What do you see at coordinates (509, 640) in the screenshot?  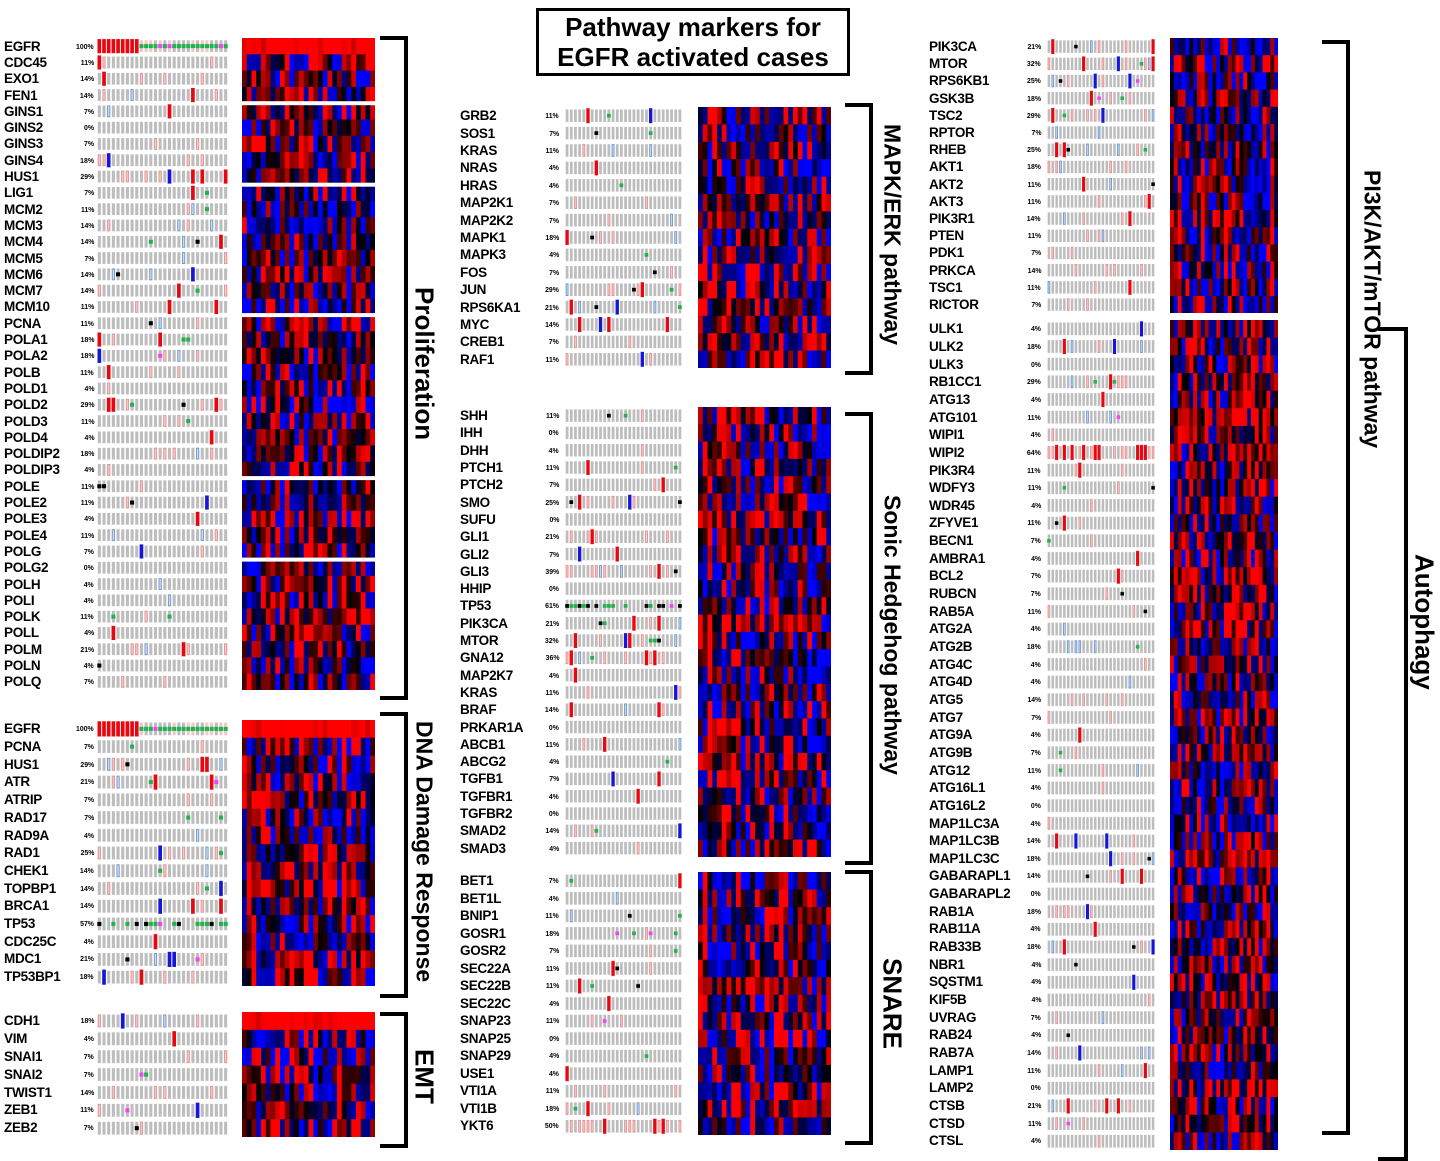 I see `gene-row: MTOR 32%` at bounding box center [509, 640].